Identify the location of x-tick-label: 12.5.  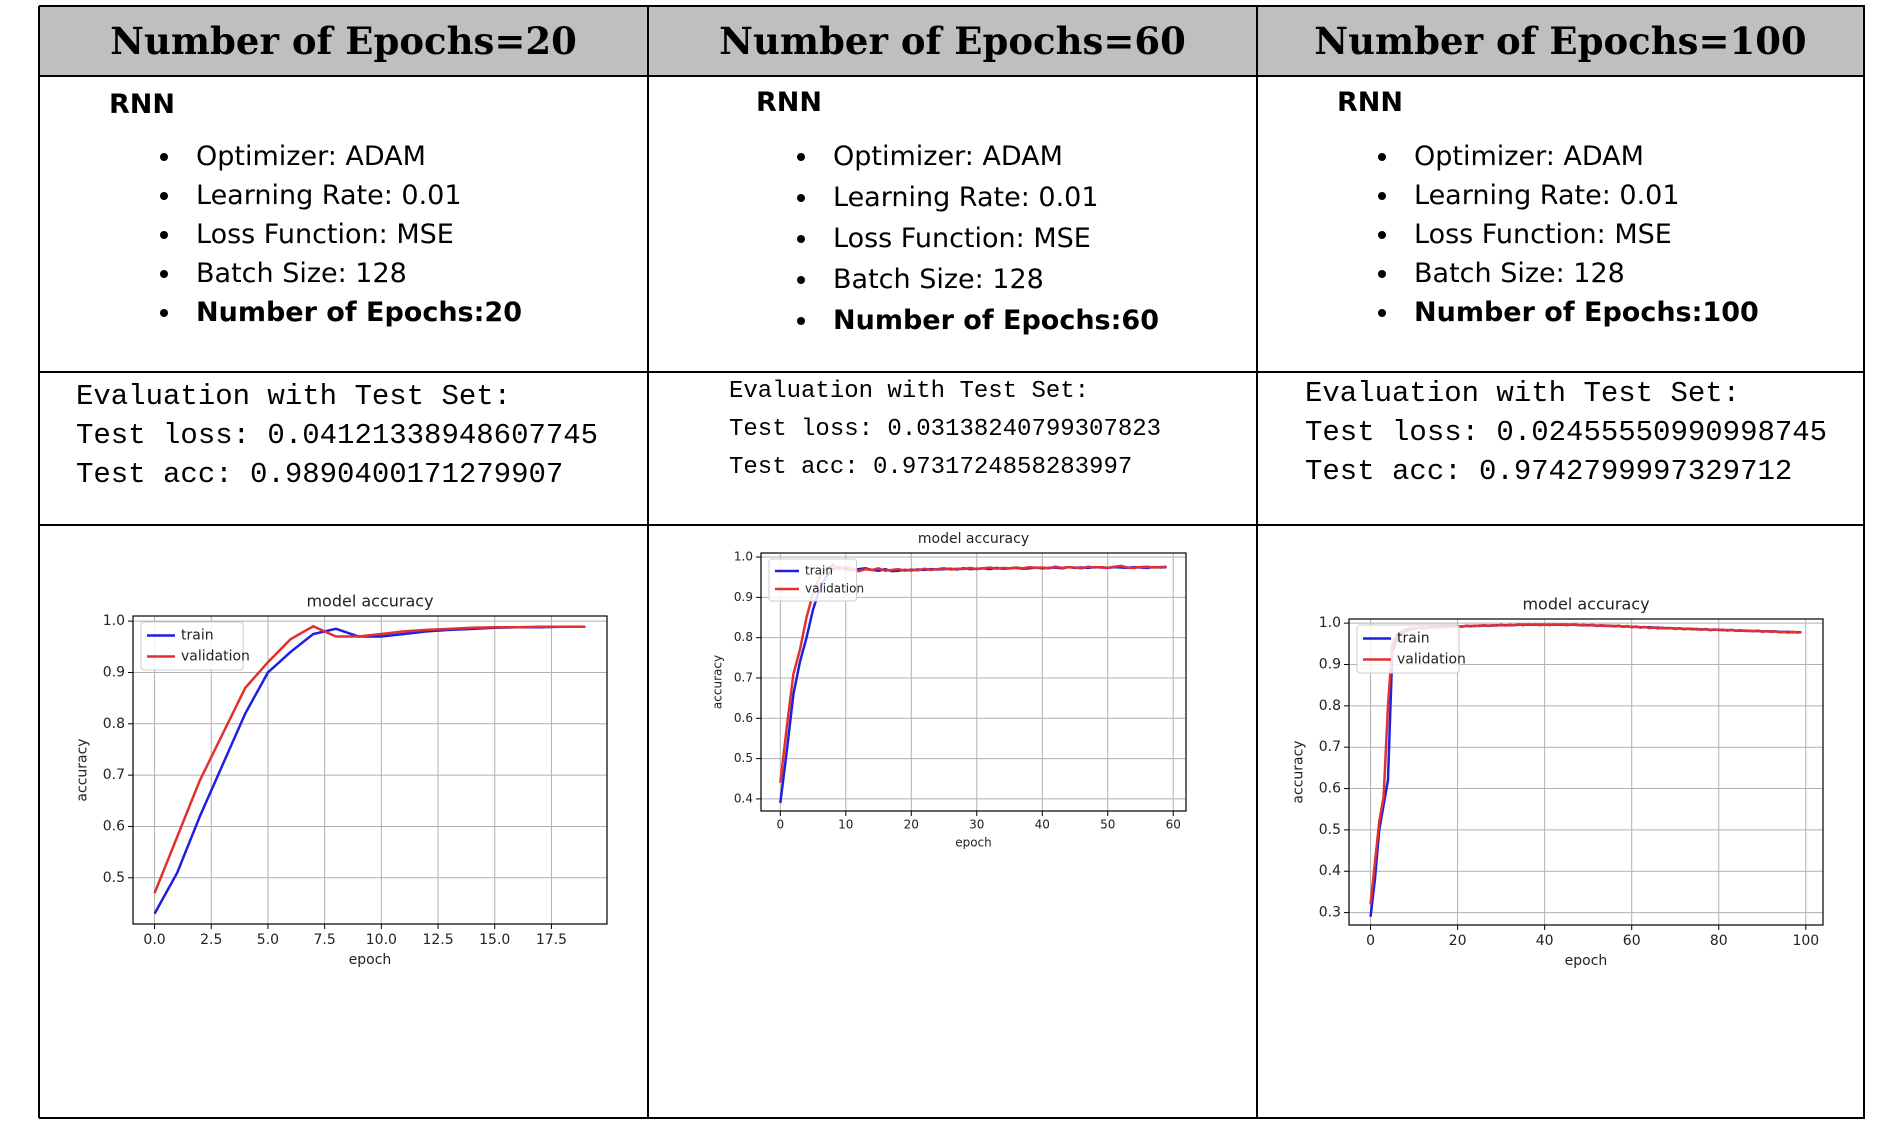
(437, 940).